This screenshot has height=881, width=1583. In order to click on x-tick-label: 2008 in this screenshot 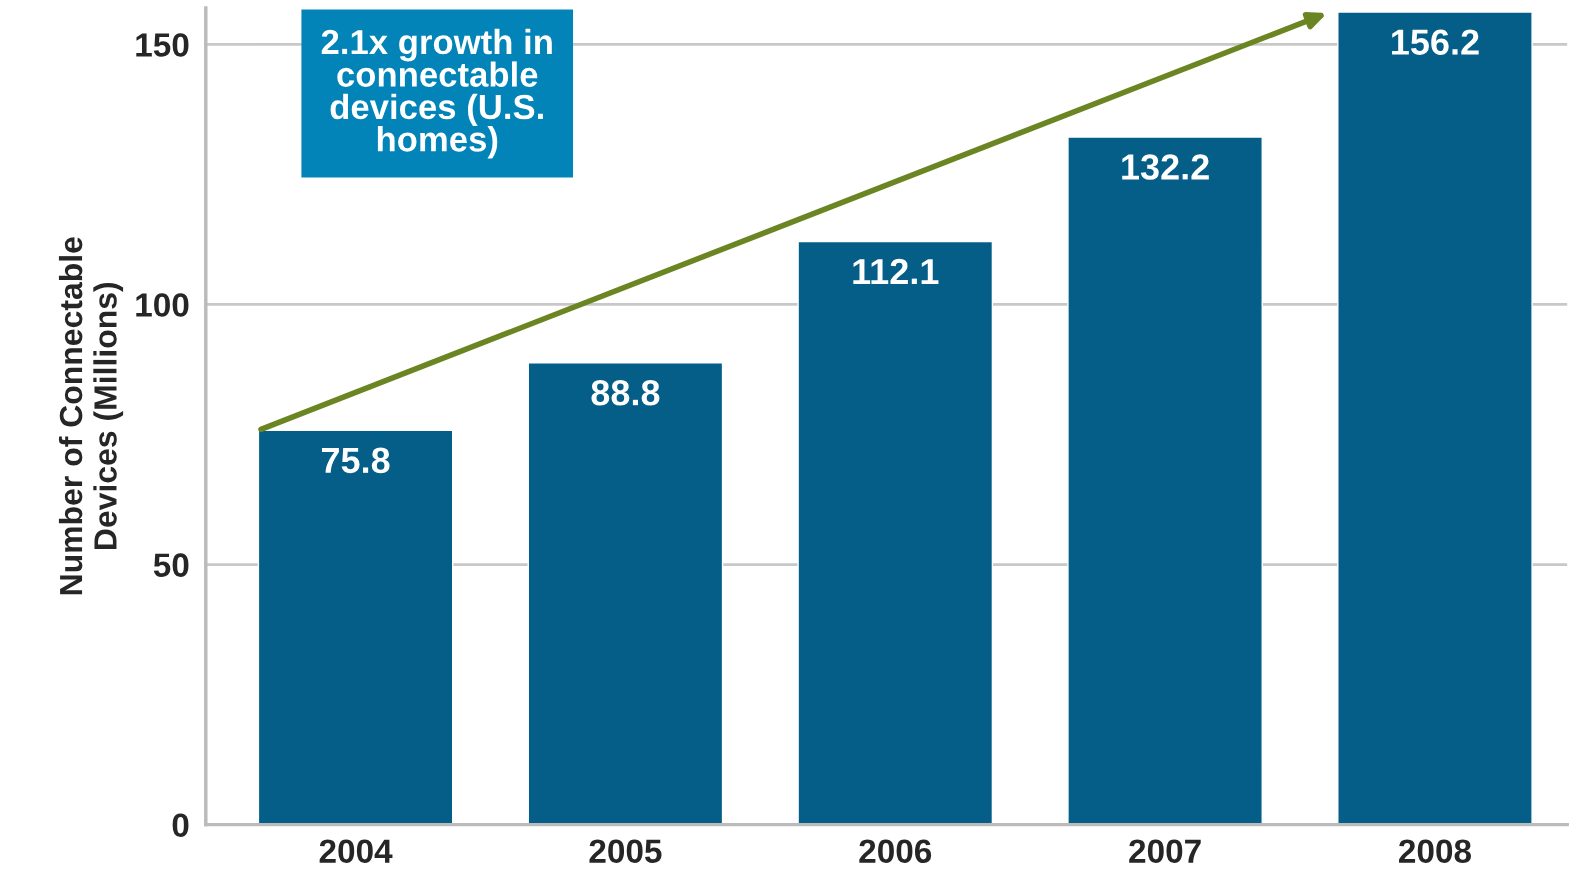, I will do `click(1435, 851)`.